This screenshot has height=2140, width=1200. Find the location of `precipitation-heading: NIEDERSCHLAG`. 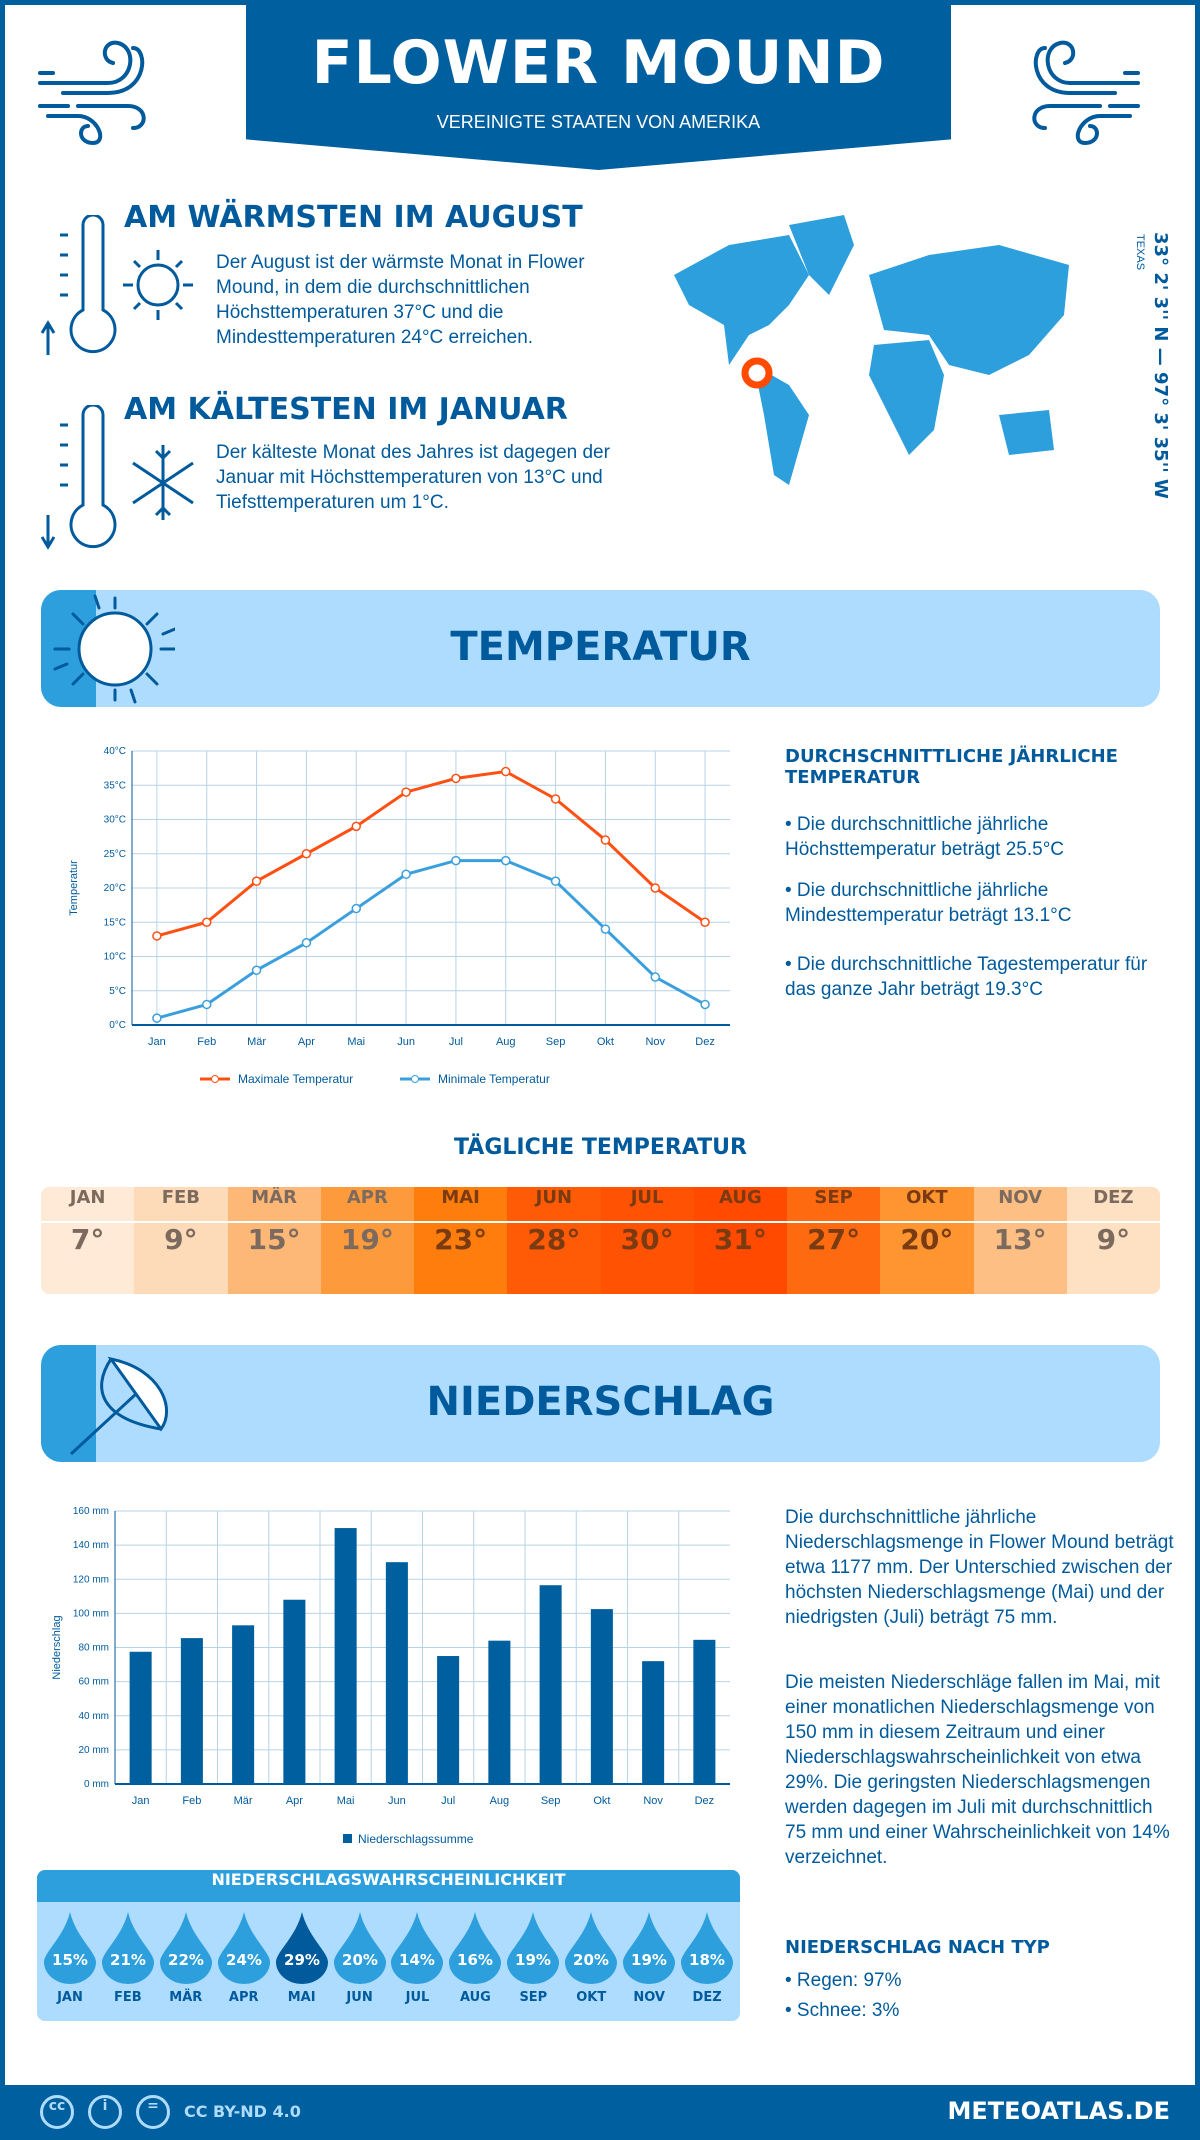

precipitation-heading: NIEDERSCHLAG is located at coordinates (600, 1402).